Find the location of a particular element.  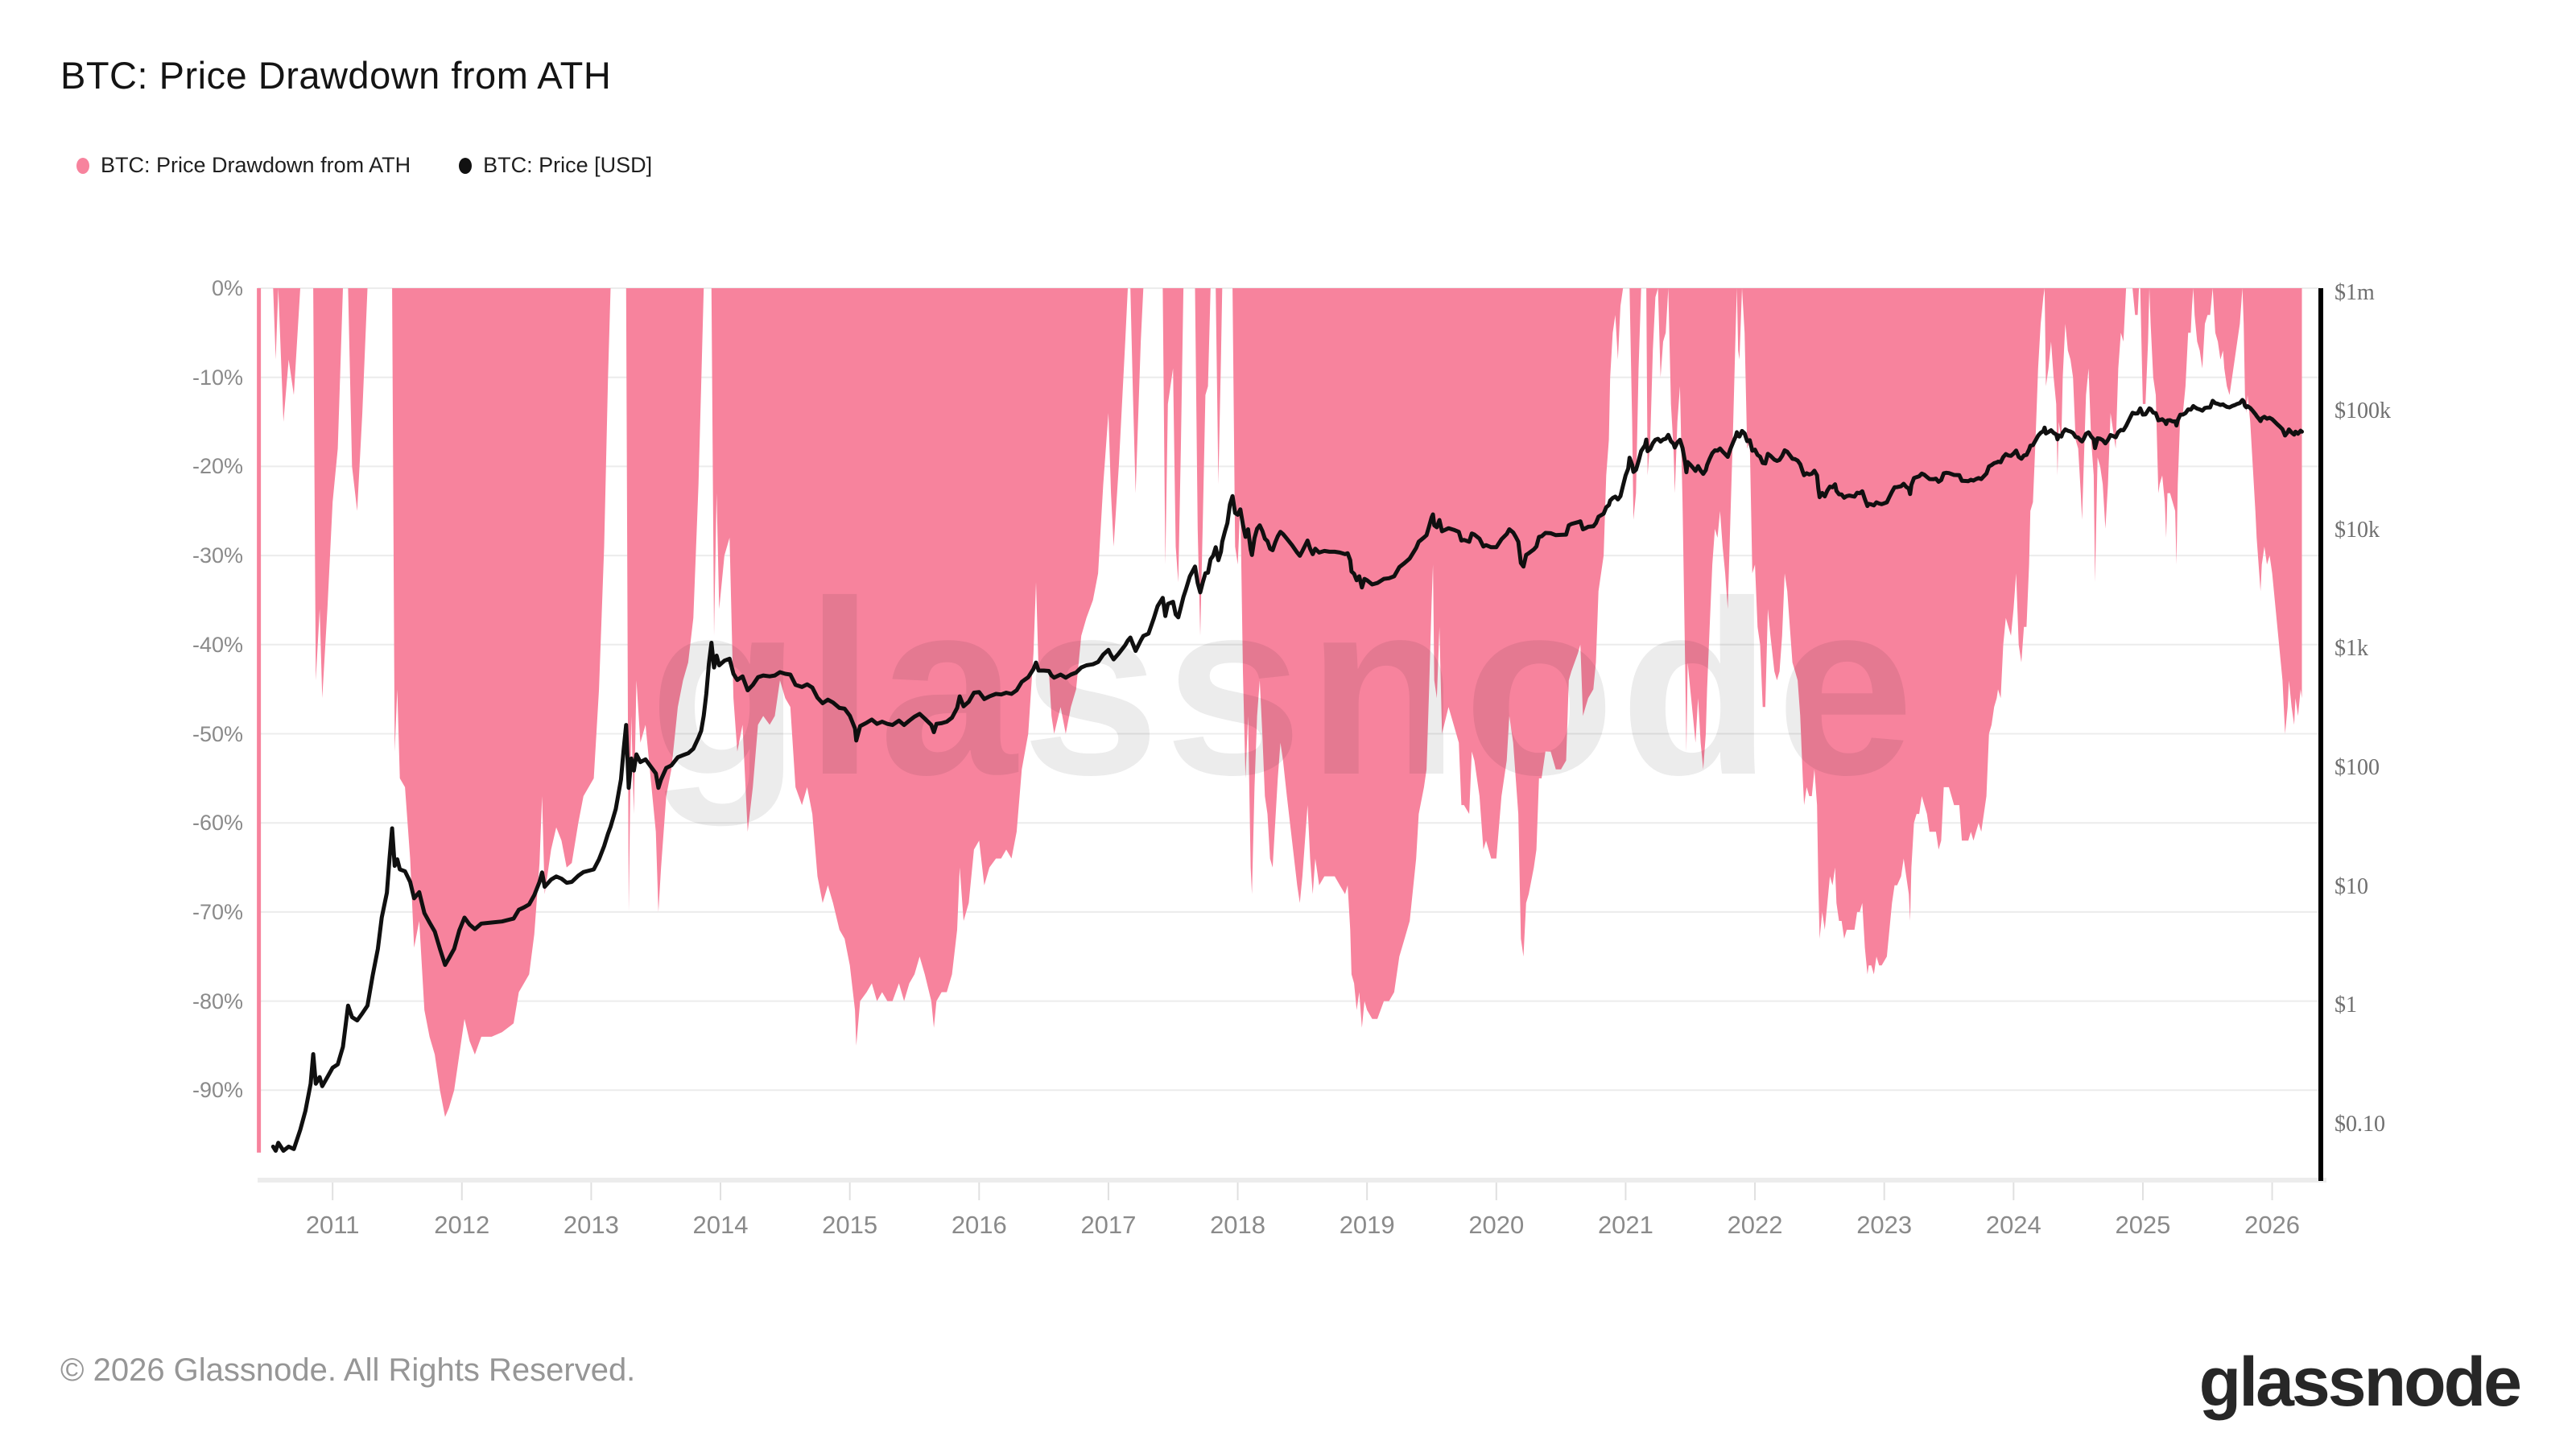

x-axis-year-label: 2015 is located at coordinates (850, 1225).